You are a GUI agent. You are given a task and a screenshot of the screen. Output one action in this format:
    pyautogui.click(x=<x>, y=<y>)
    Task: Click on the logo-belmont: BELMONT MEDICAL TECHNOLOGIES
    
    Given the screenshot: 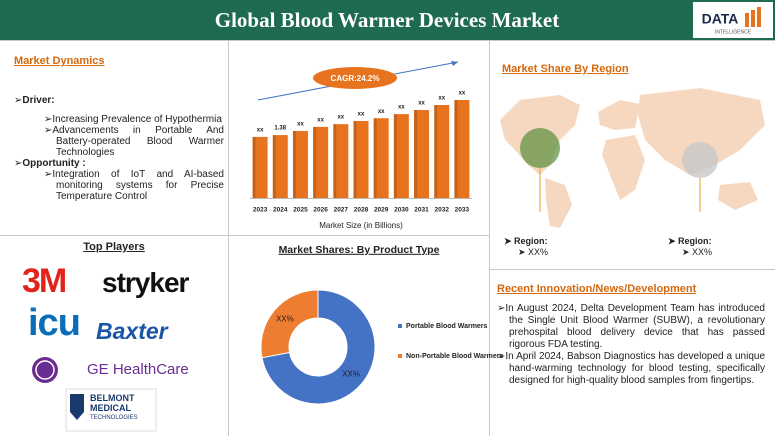 What is the action you would take?
    pyautogui.click(x=114, y=408)
    